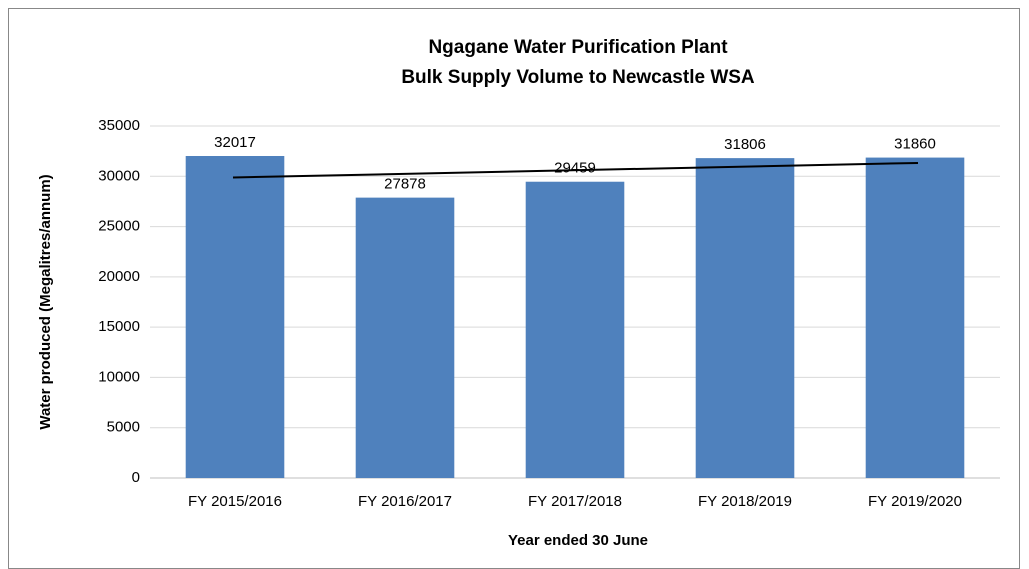 The image size is (1029, 569). I want to click on x-tick-label: FY 2019/2020, so click(915, 501).